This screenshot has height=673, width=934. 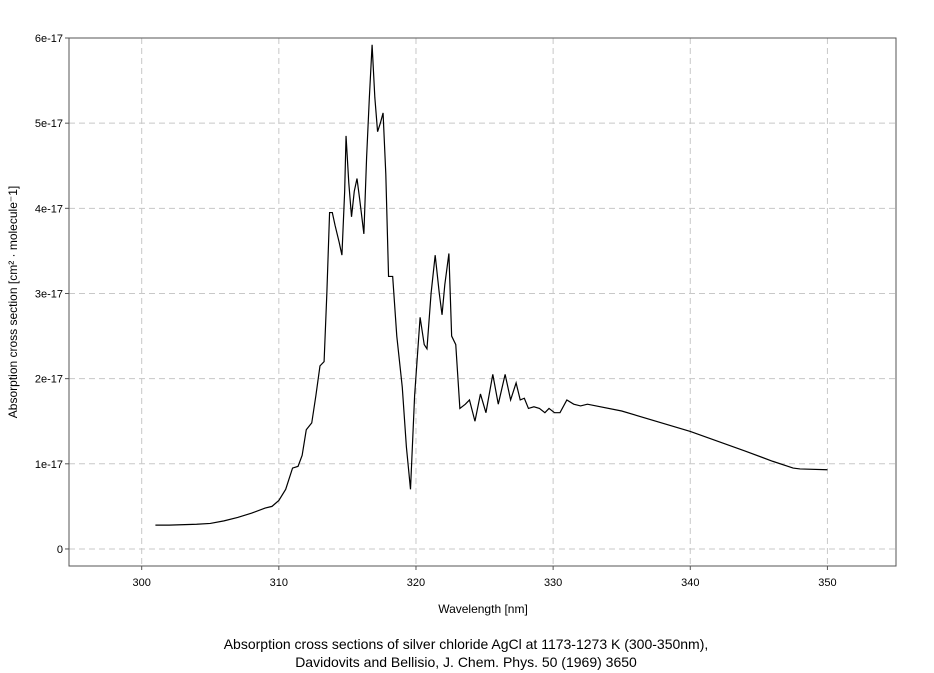 What do you see at coordinates (827, 583) in the screenshot?
I see `x-tick-label: 350` at bounding box center [827, 583].